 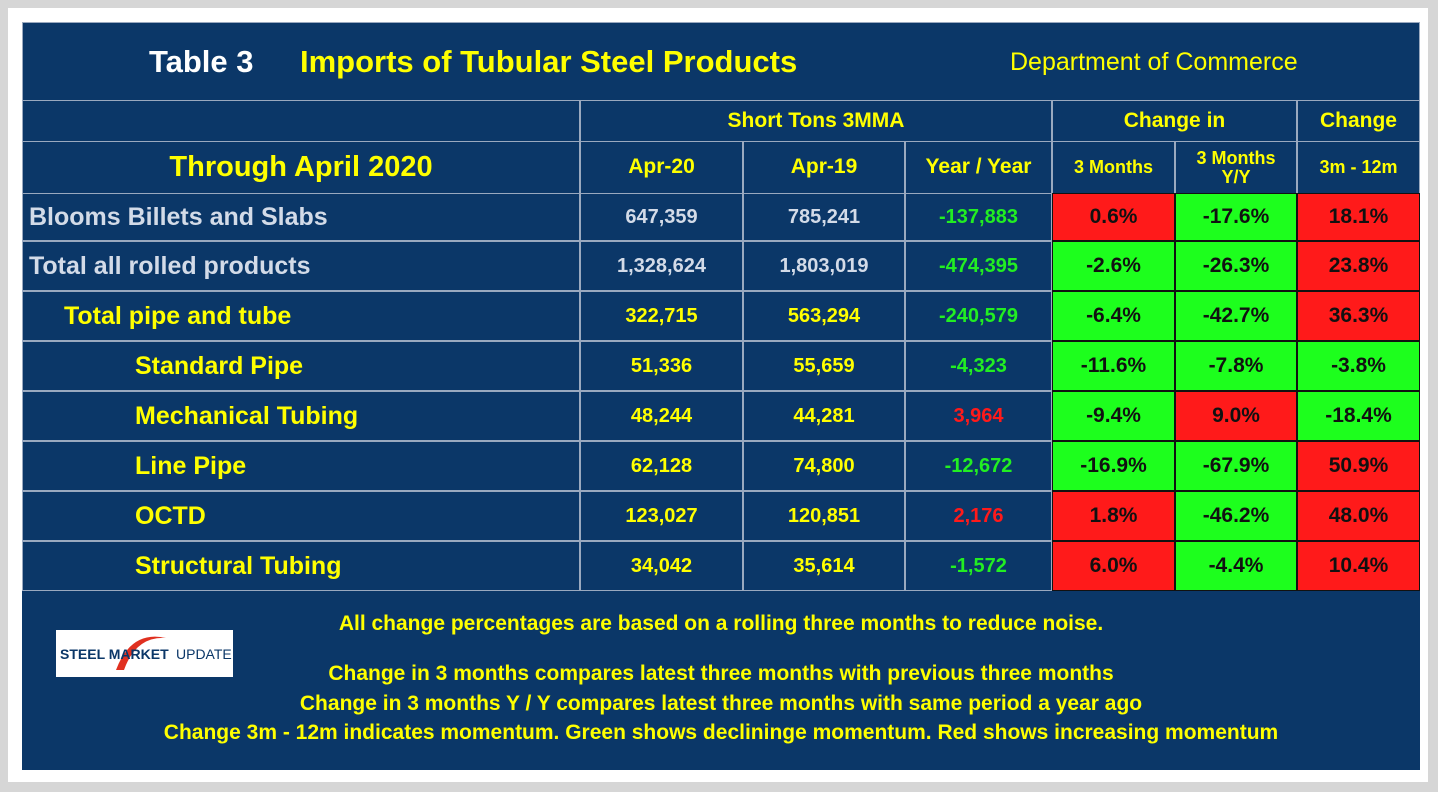 What do you see at coordinates (661, 416) in the screenshot?
I see `number-cell: 48,244` at bounding box center [661, 416].